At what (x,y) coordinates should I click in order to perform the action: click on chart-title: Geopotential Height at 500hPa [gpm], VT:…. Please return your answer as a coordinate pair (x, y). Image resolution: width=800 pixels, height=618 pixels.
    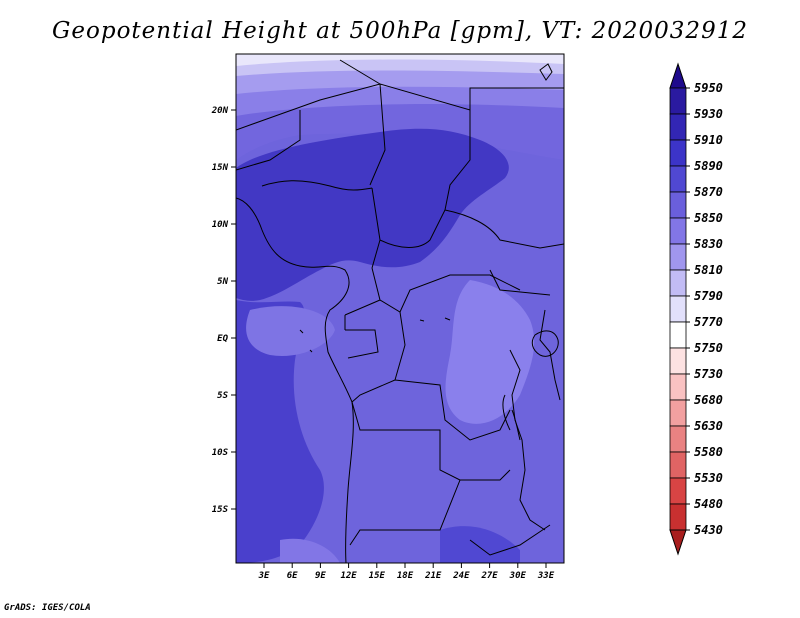
    Looking at the image, I should click on (400, 31).